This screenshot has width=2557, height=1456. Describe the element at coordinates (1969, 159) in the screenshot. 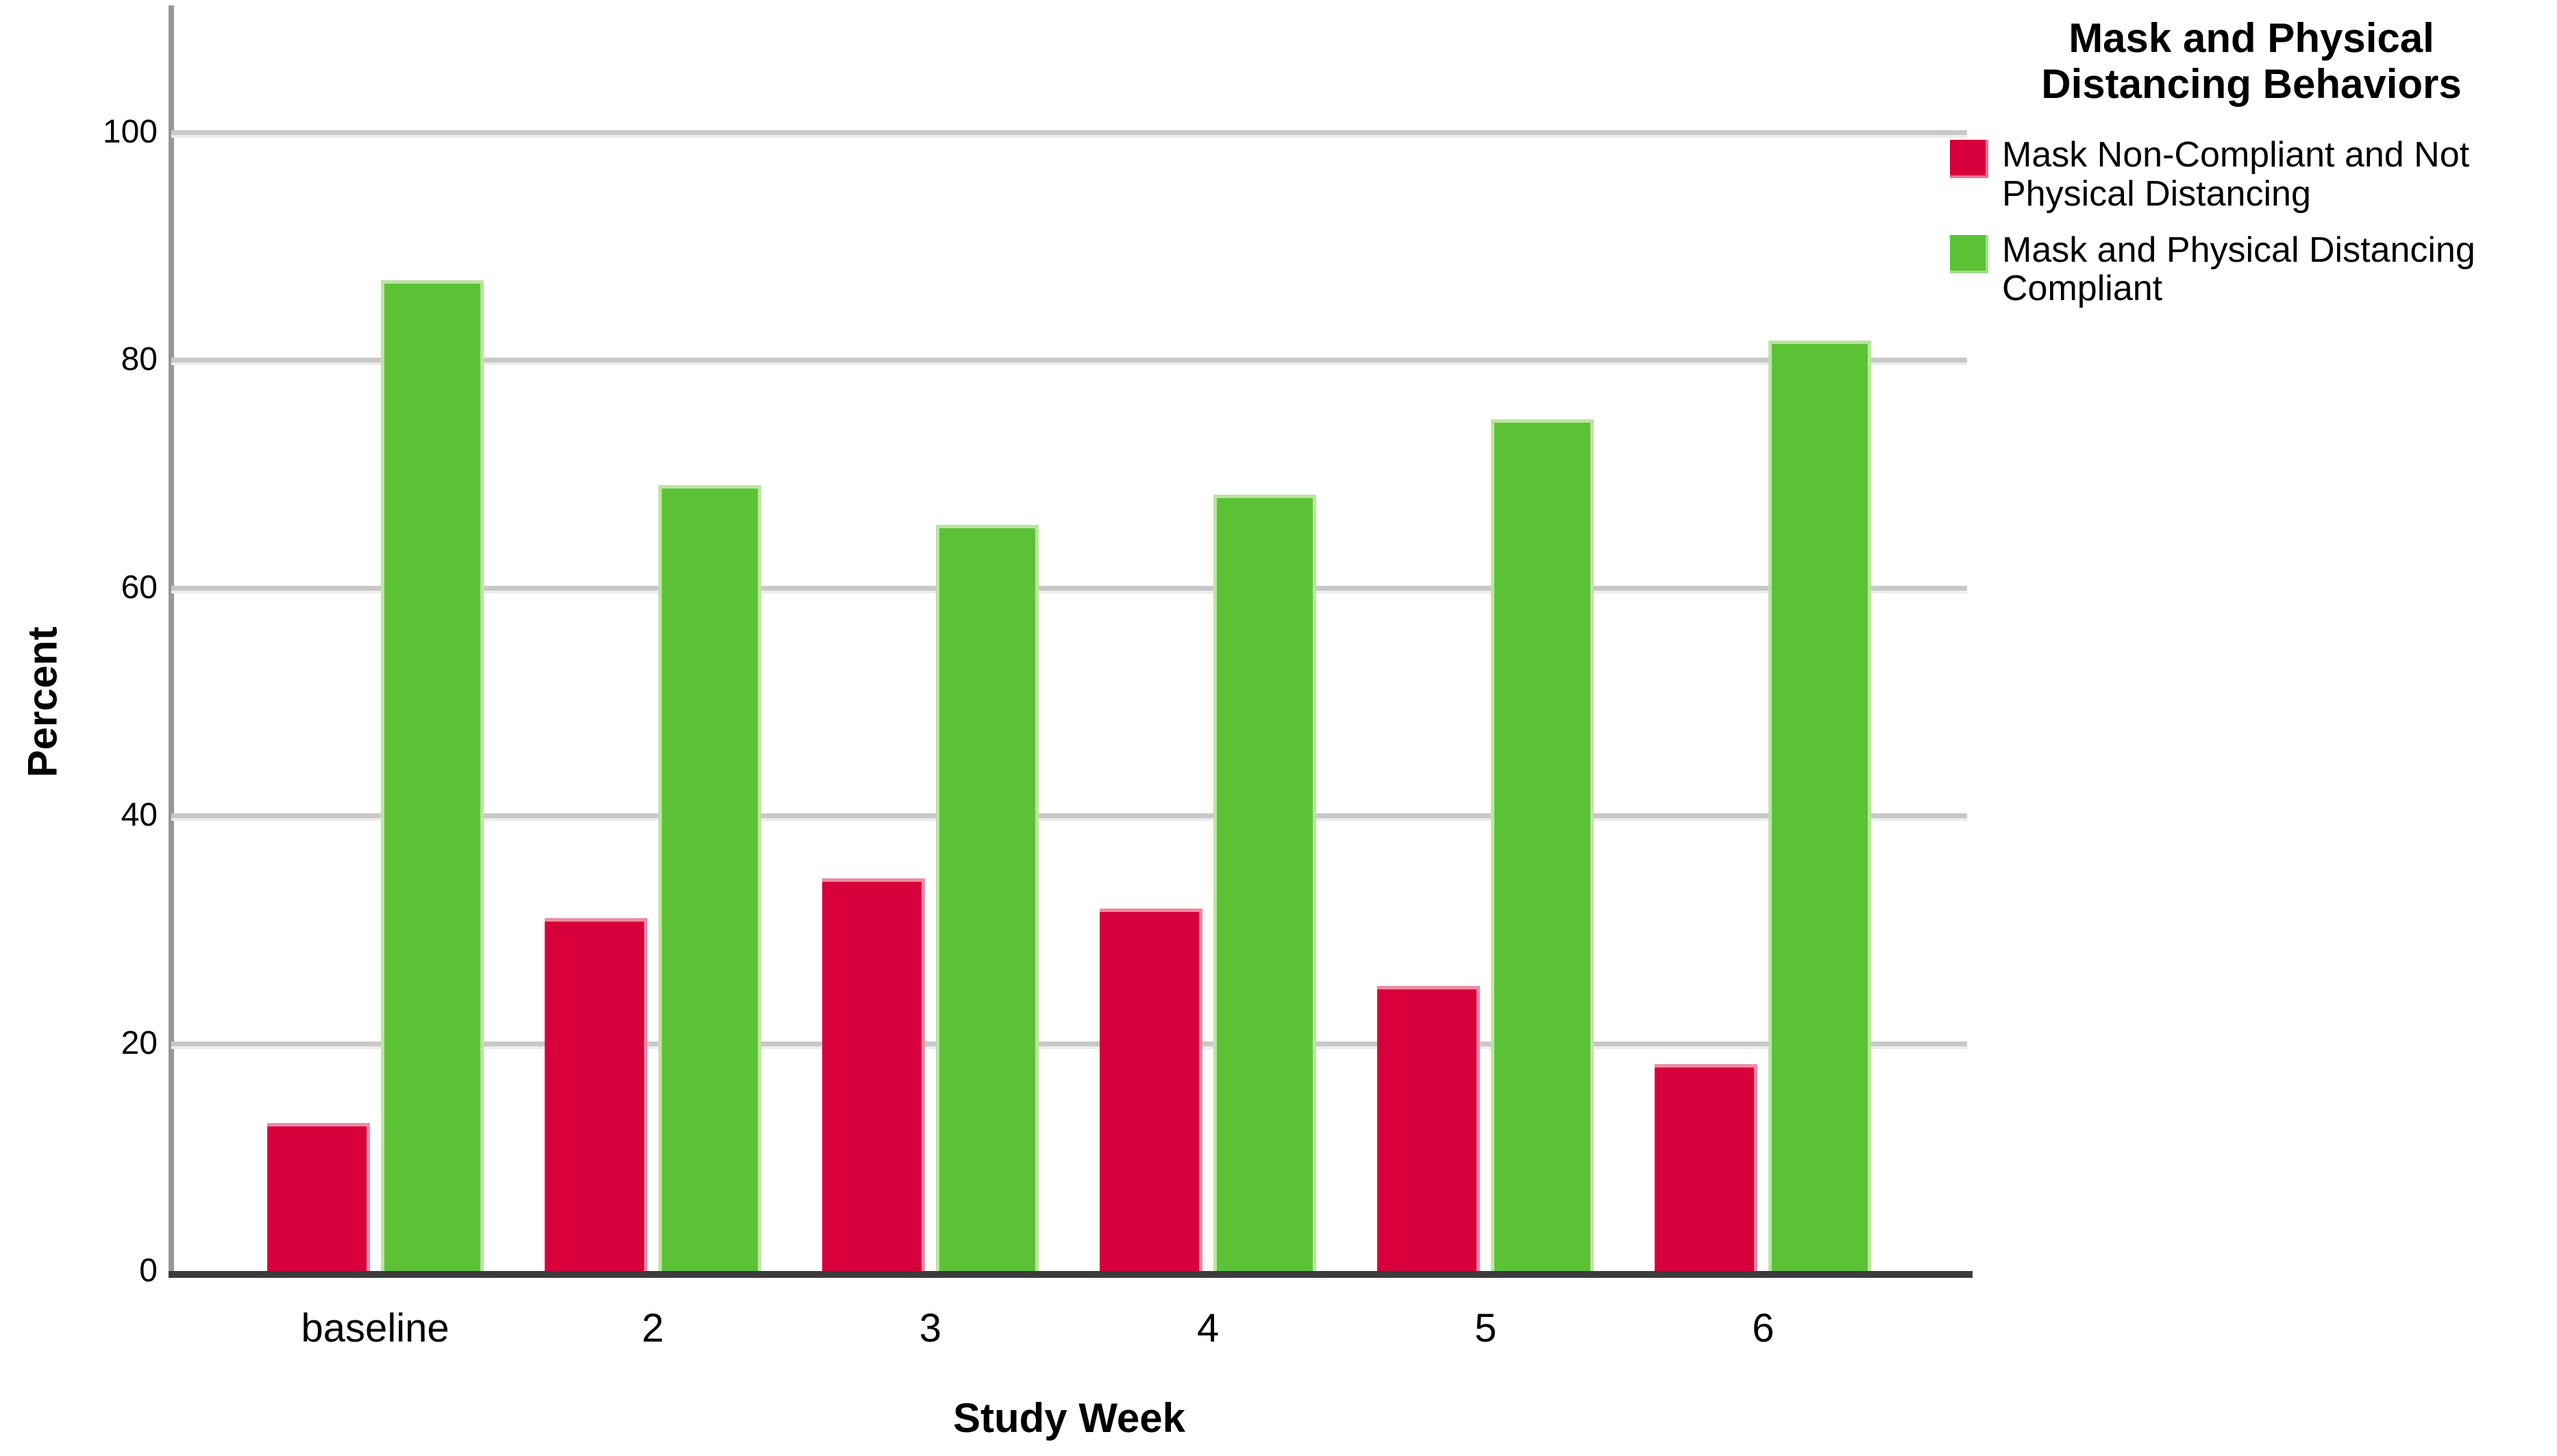

I see `legend-swatch-red` at that location.